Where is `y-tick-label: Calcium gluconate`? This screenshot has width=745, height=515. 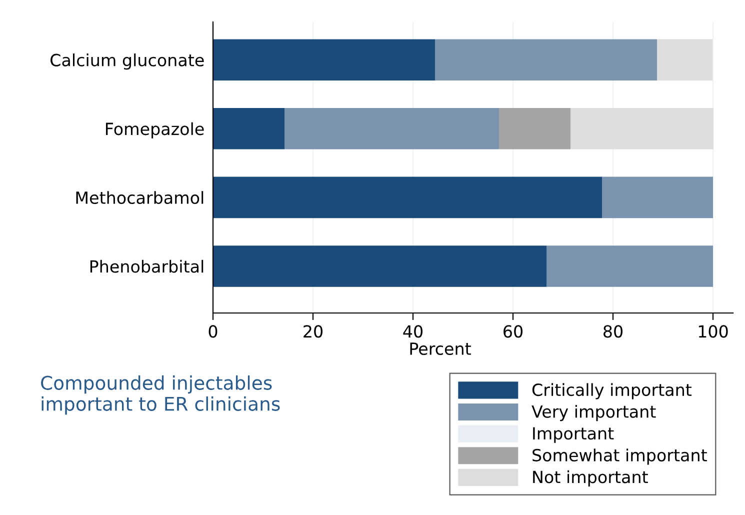 y-tick-label: Calcium gluconate is located at coordinates (127, 62).